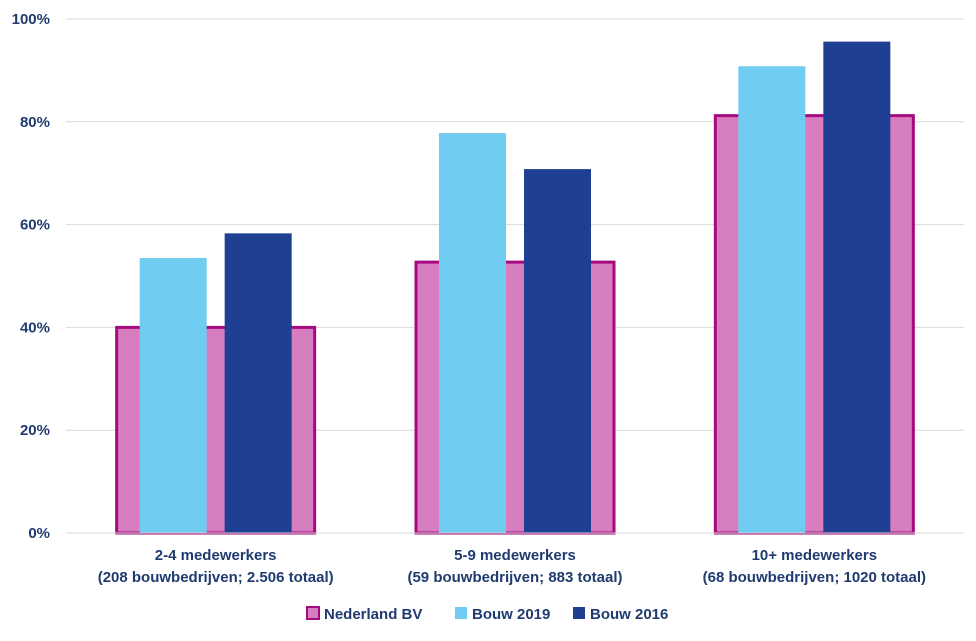 This screenshot has width=976, height=641. What do you see at coordinates (35, 122) in the screenshot?
I see `y-tick-label: 80%` at bounding box center [35, 122].